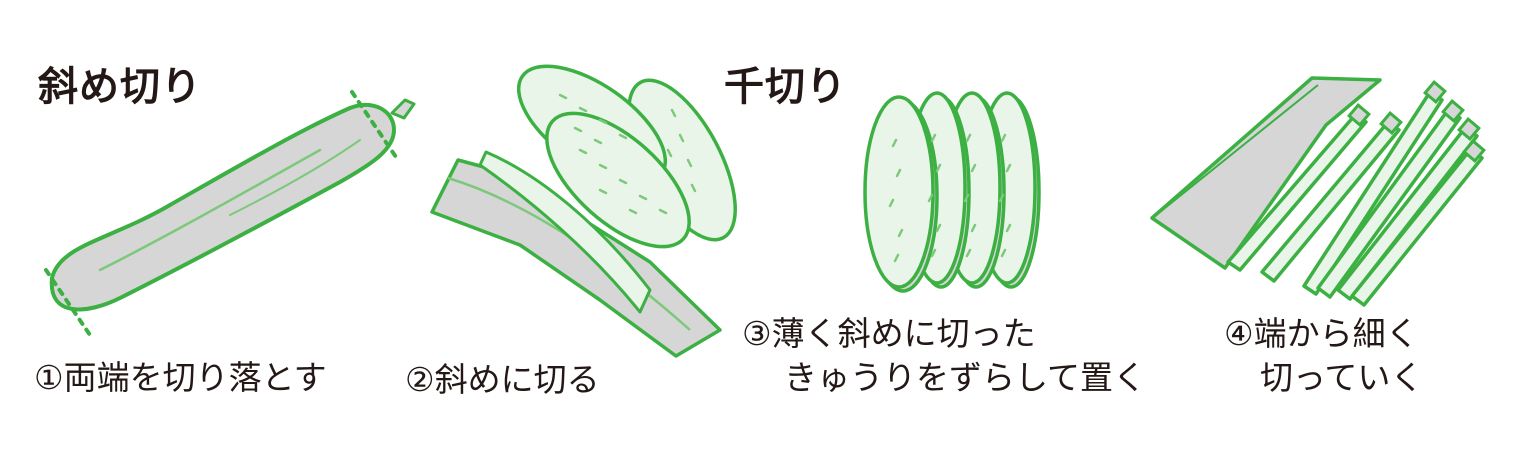  Describe the element at coordinates (120, 87) in the screenshot. I see `heading-diagonal-cut: 斜め切り` at that location.